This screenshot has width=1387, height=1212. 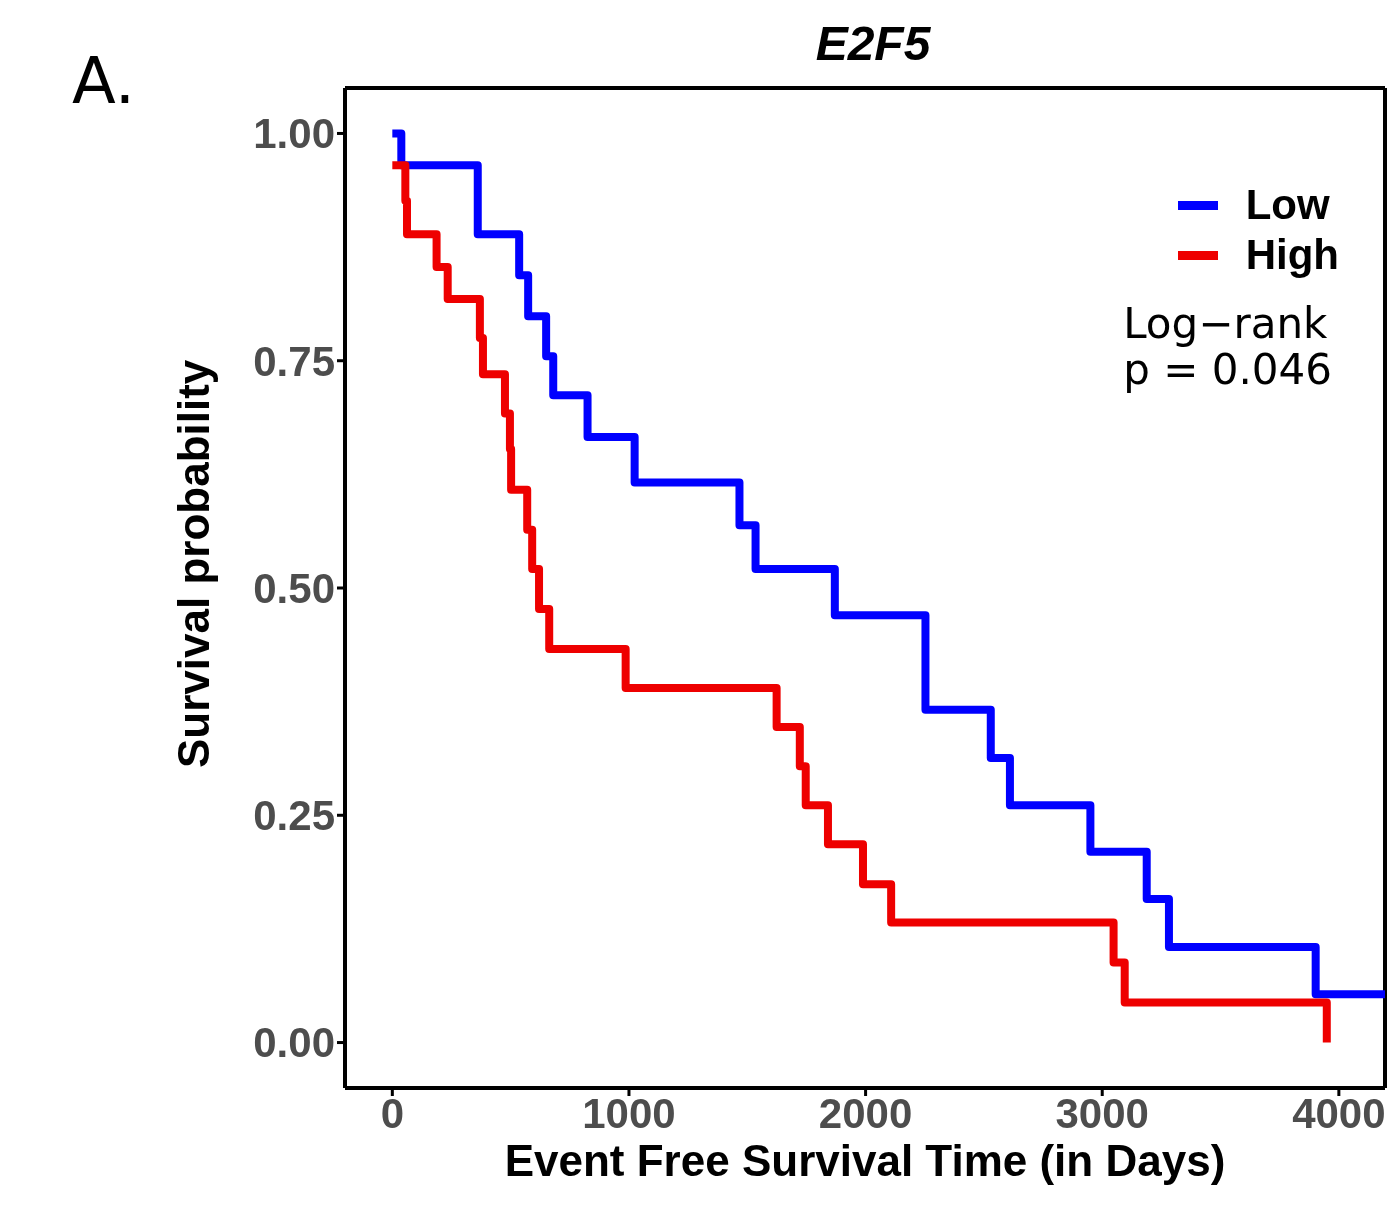 I want to click on annotation: Log−rank p = 0.046, so click(x=1227, y=346).